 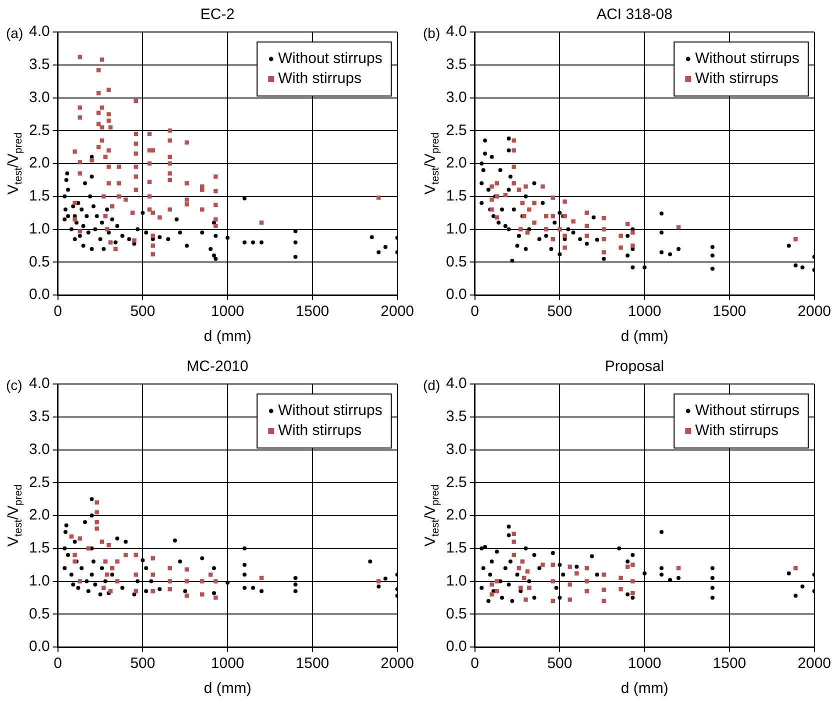 What do you see at coordinates (456, 482) in the screenshot?
I see `y-tick-label: 2.5` at bounding box center [456, 482].